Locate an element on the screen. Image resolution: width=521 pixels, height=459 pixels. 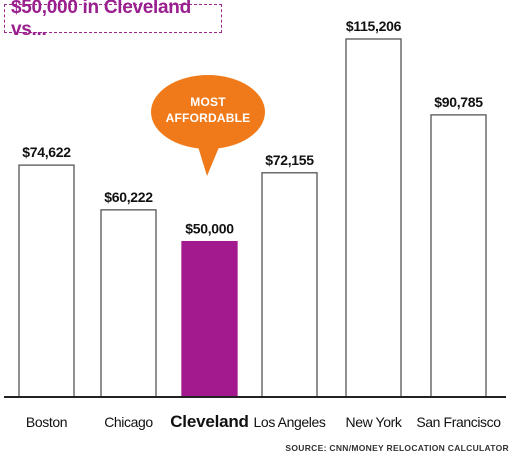
callout-line-2: AFFORDABLE is located at coordinates (208, 118).